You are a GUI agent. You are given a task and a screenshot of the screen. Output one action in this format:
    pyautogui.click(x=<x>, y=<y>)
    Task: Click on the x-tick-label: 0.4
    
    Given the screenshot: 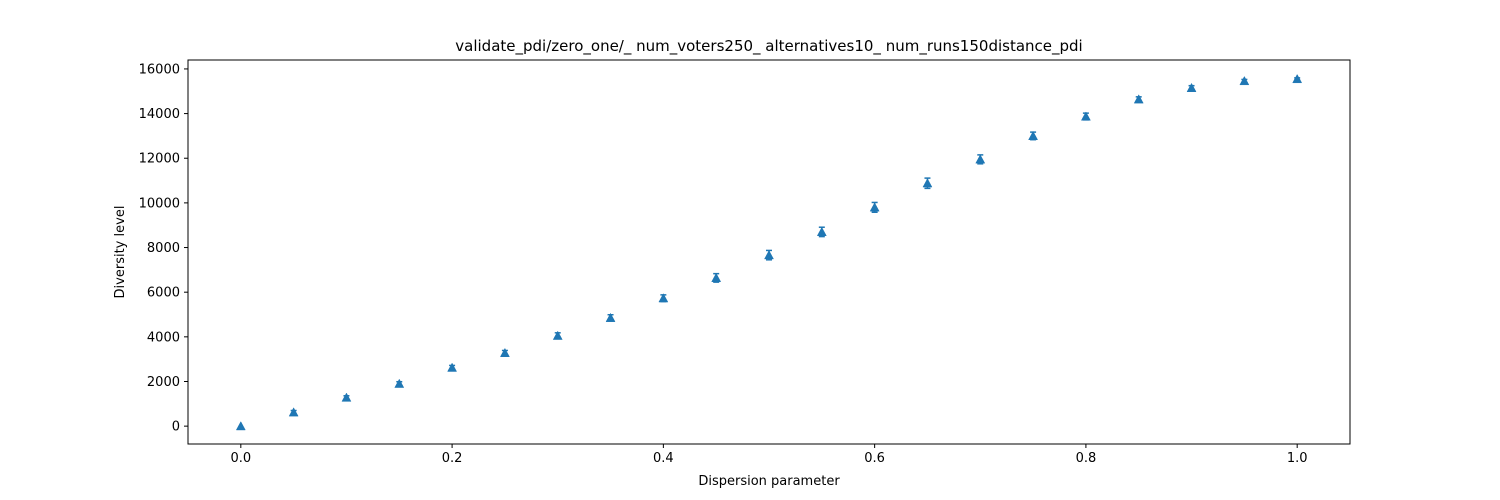 What is the action you would take?
    pyautogui.click(x=663, y=458)
    